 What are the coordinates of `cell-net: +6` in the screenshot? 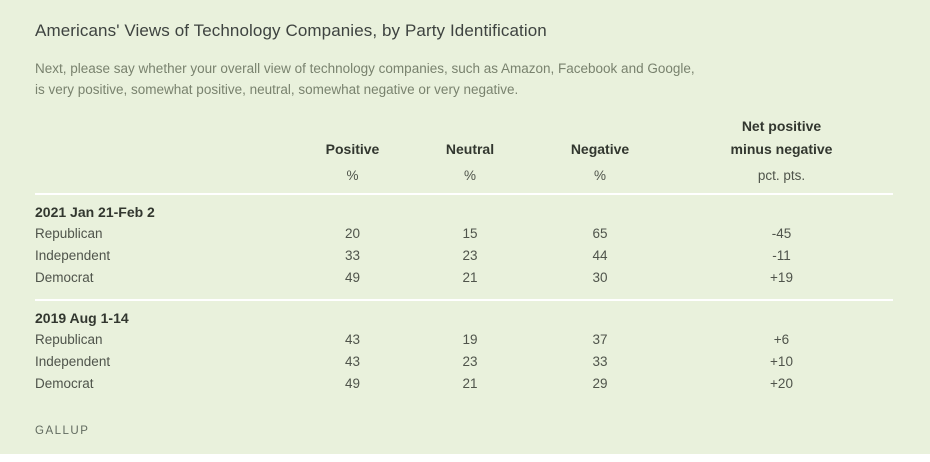 It's located at (781, 339).